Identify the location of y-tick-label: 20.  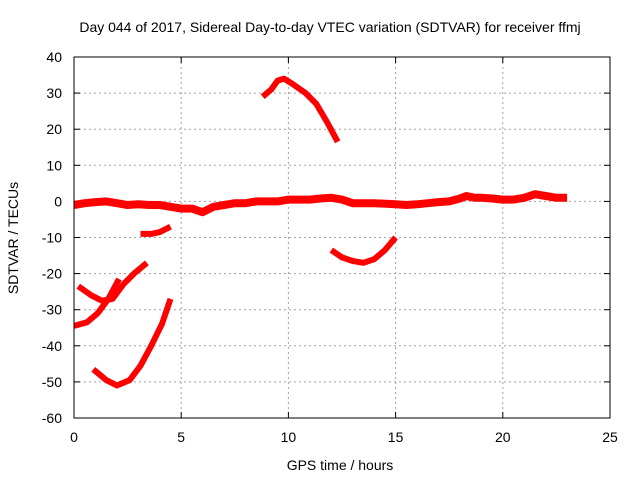
(54, 129).